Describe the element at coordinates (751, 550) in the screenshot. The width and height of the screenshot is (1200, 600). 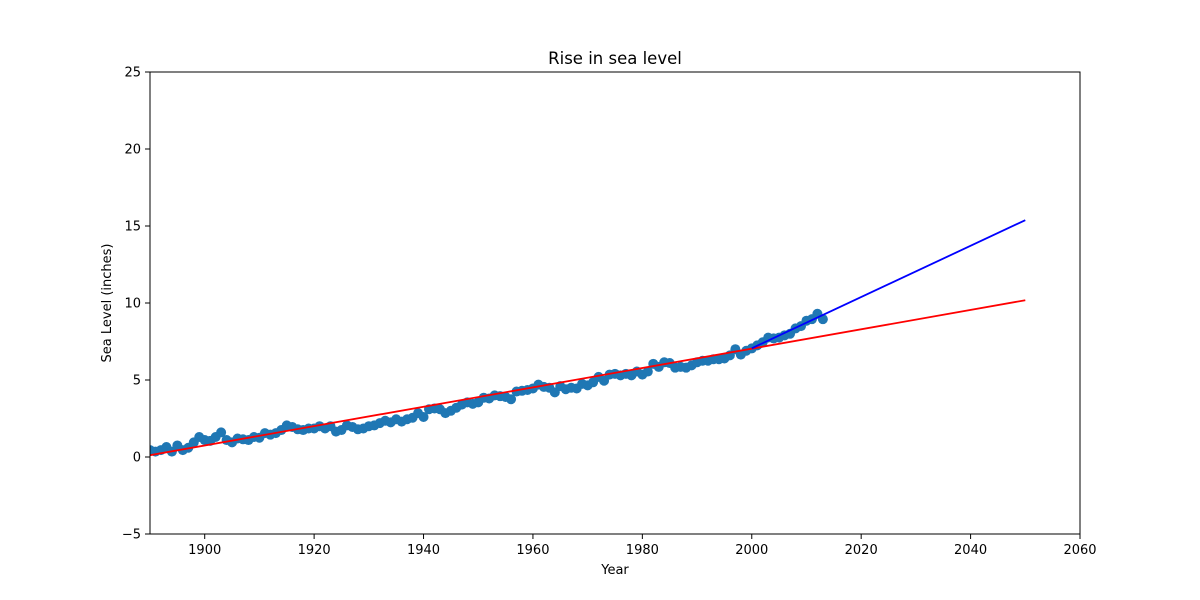
I see `x-tick-label: 2000` at that location.